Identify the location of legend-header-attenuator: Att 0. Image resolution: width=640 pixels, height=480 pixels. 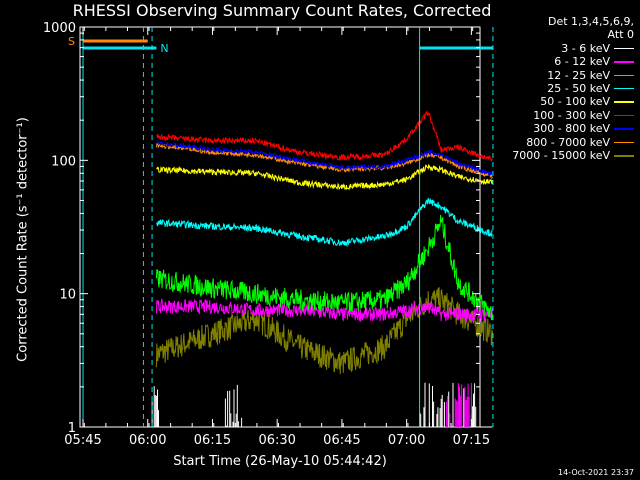
(620, 35).